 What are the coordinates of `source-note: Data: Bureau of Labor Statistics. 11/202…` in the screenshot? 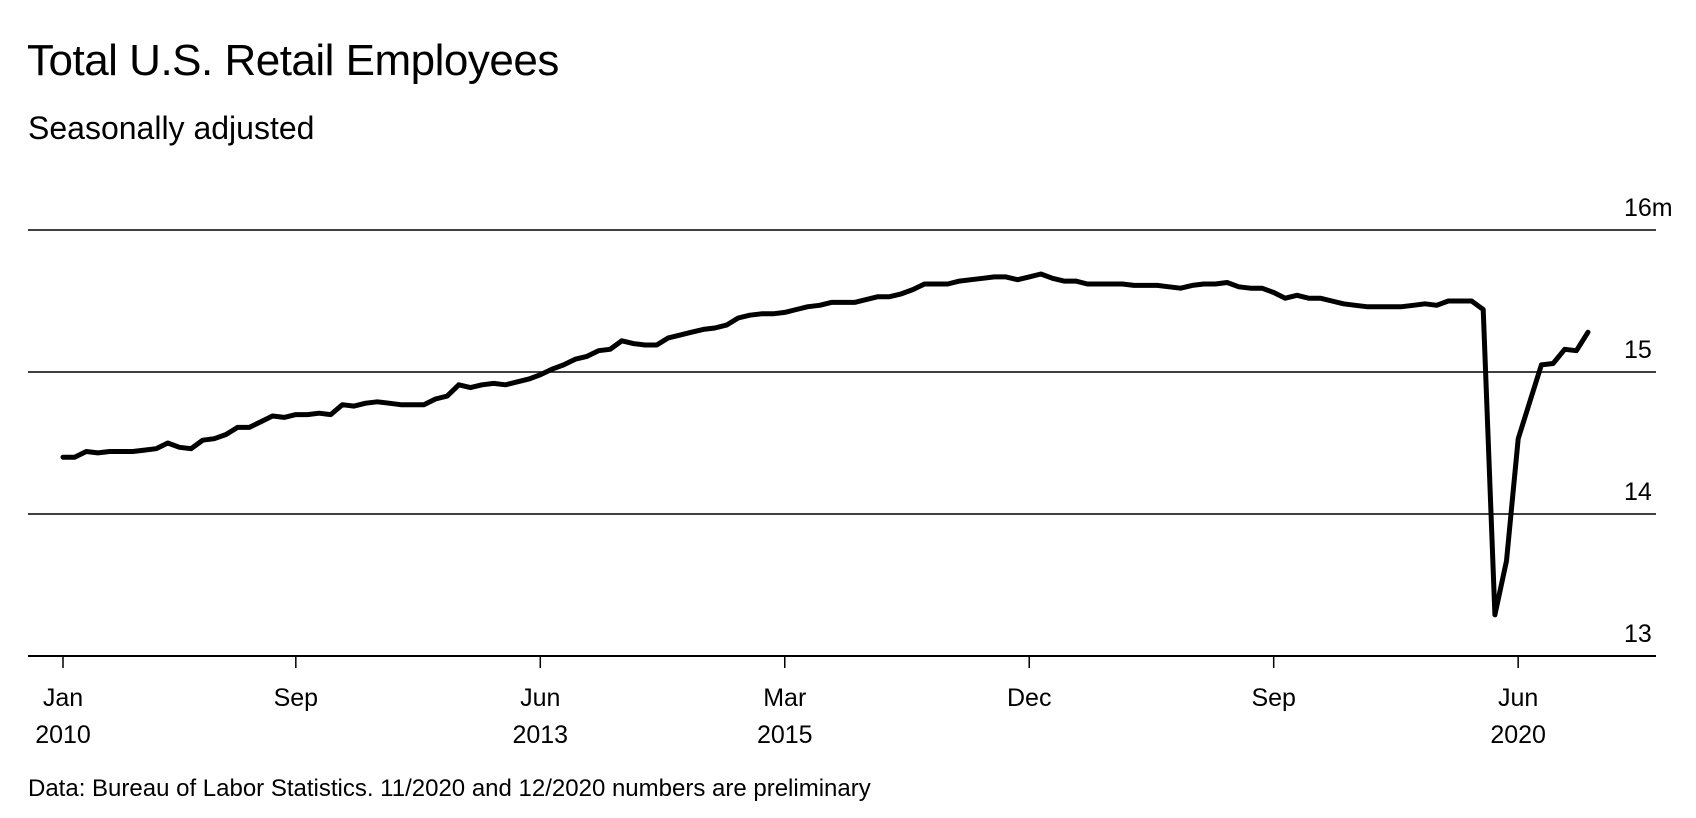 It's located at (449, 788).